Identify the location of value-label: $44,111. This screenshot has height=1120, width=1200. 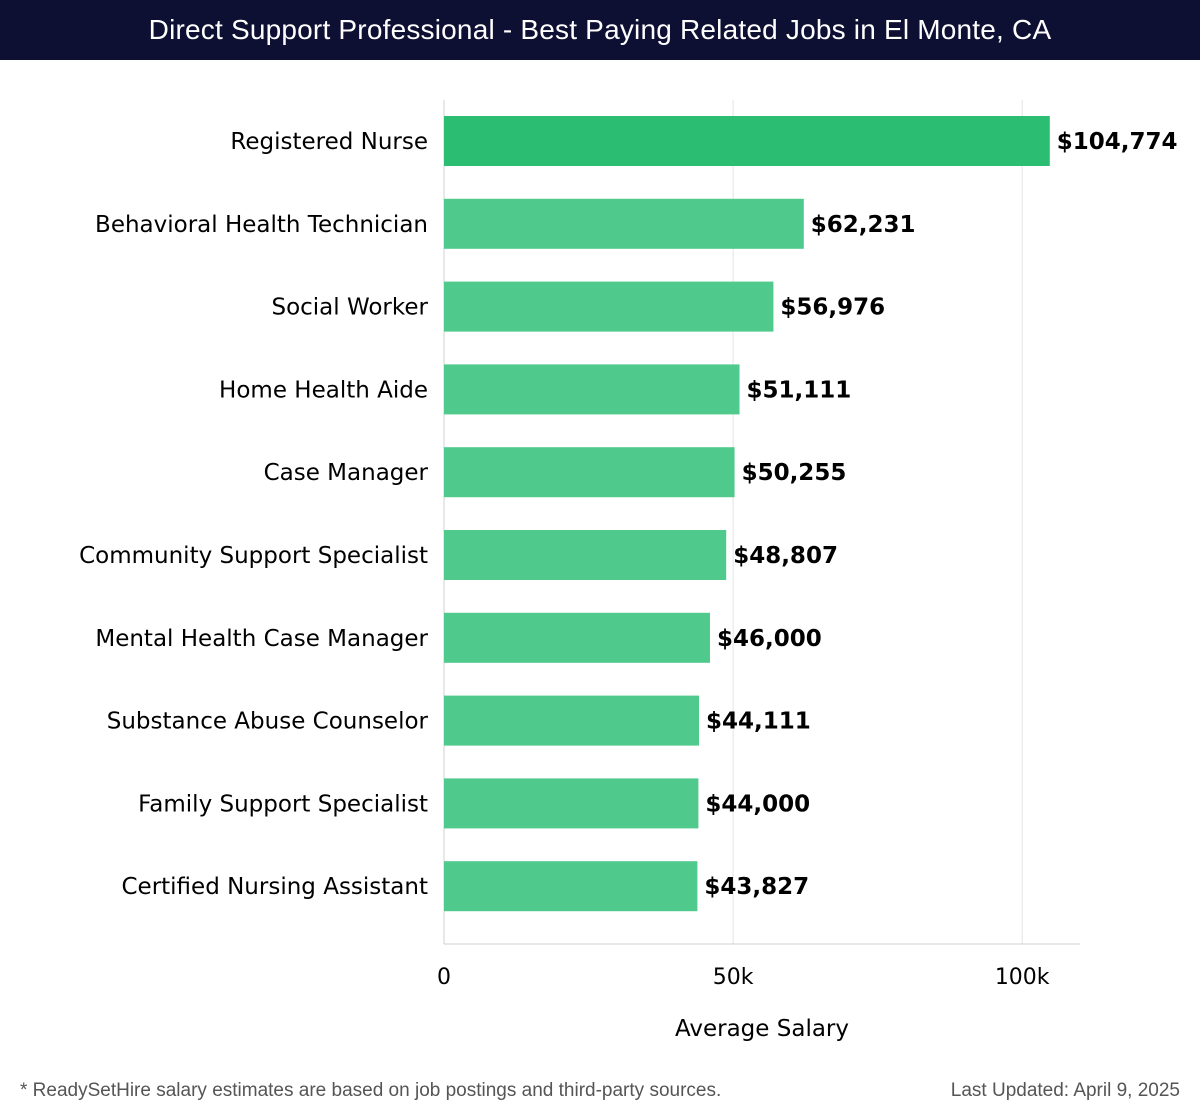
(758, 722).